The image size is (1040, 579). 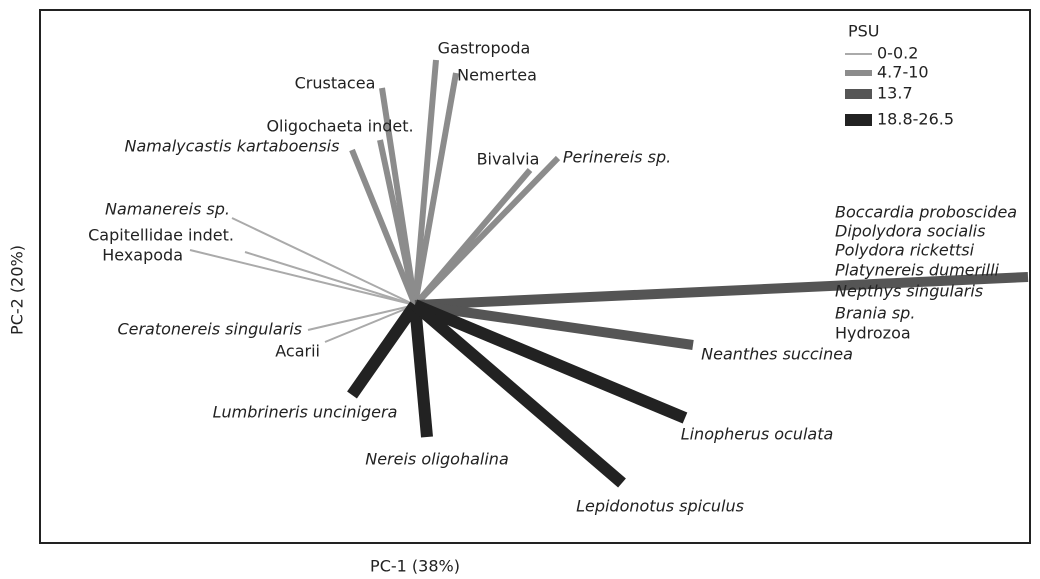 I want to click on vector-label: Gastropoda, so click(x=484, y=48).